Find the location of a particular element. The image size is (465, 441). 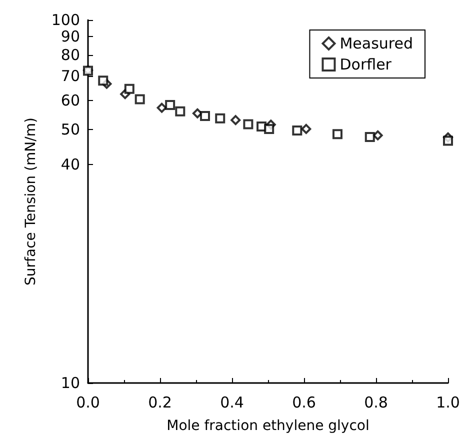

y-tick-label: 90 is located at coordinates (70, 37).